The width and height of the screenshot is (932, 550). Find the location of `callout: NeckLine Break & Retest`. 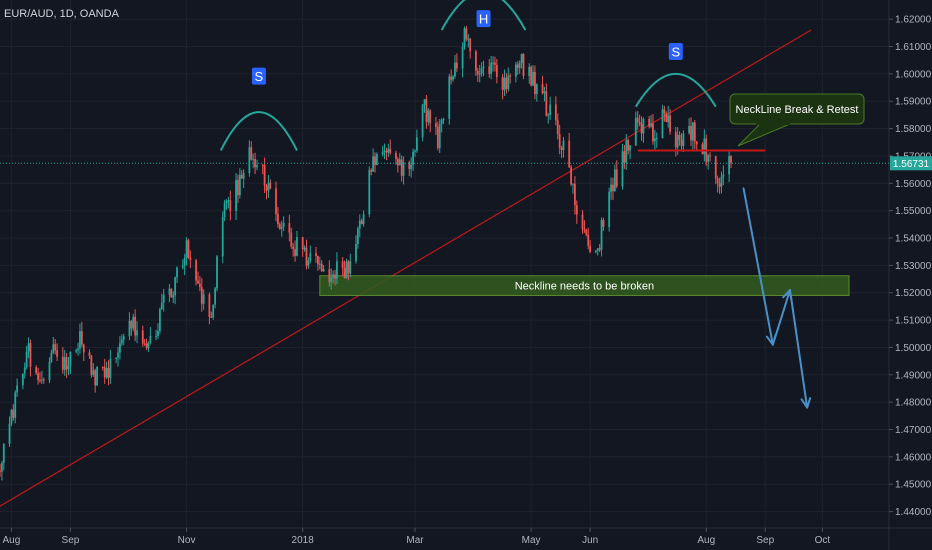

callout: NeckLine Break & Retest is located at coordinates (797, 120).